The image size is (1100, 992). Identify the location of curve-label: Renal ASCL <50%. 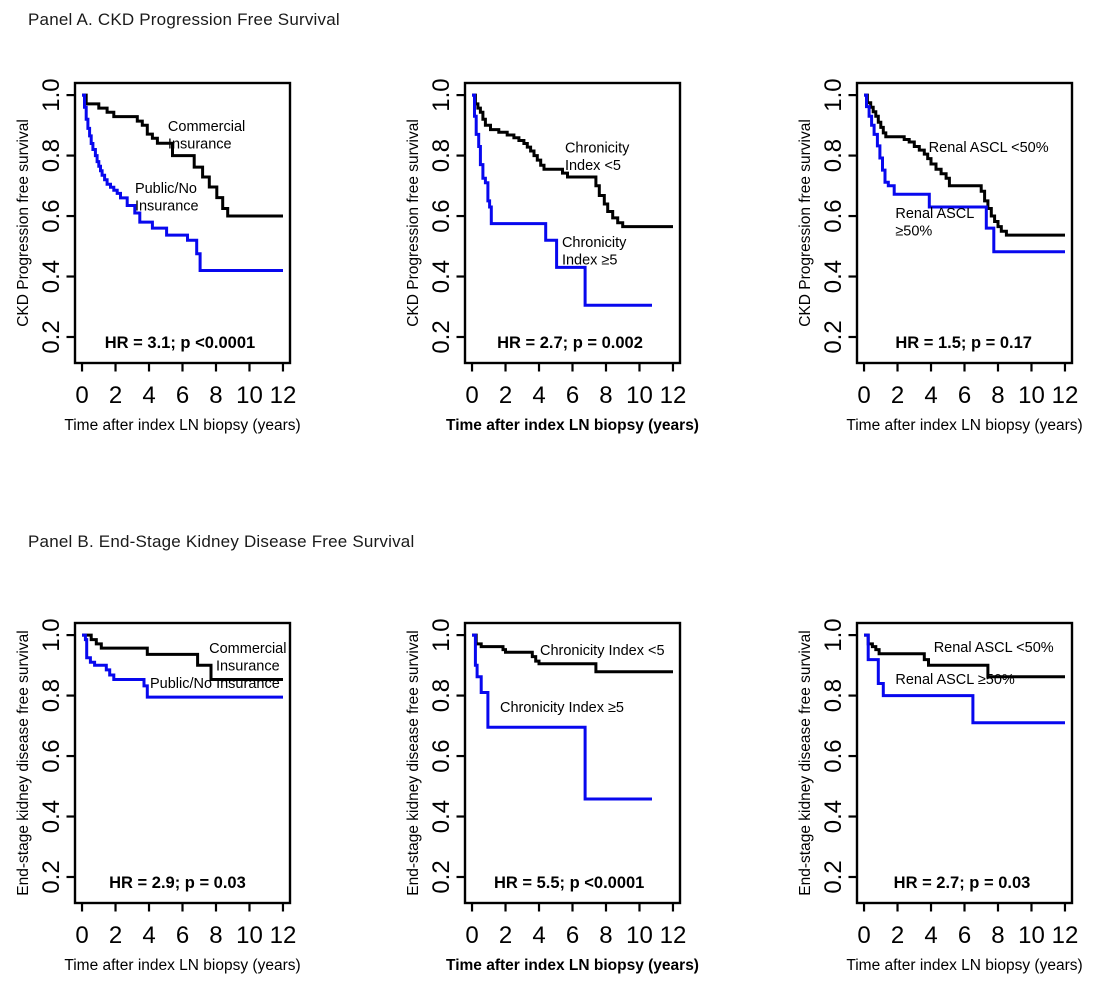
(989, 148).